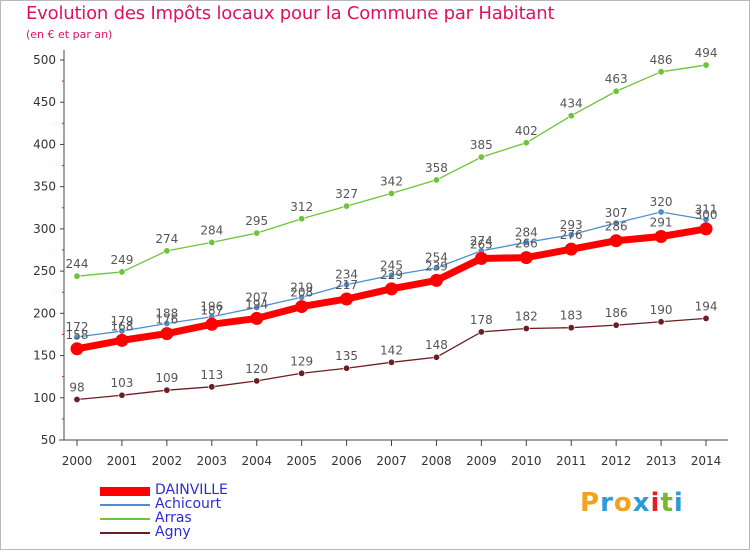 The image size is (750, 550). What do you see at coordinates (122, 461) in the screenshot?
I see `x-tick-label: 2001` at bounding box center [122, 461].